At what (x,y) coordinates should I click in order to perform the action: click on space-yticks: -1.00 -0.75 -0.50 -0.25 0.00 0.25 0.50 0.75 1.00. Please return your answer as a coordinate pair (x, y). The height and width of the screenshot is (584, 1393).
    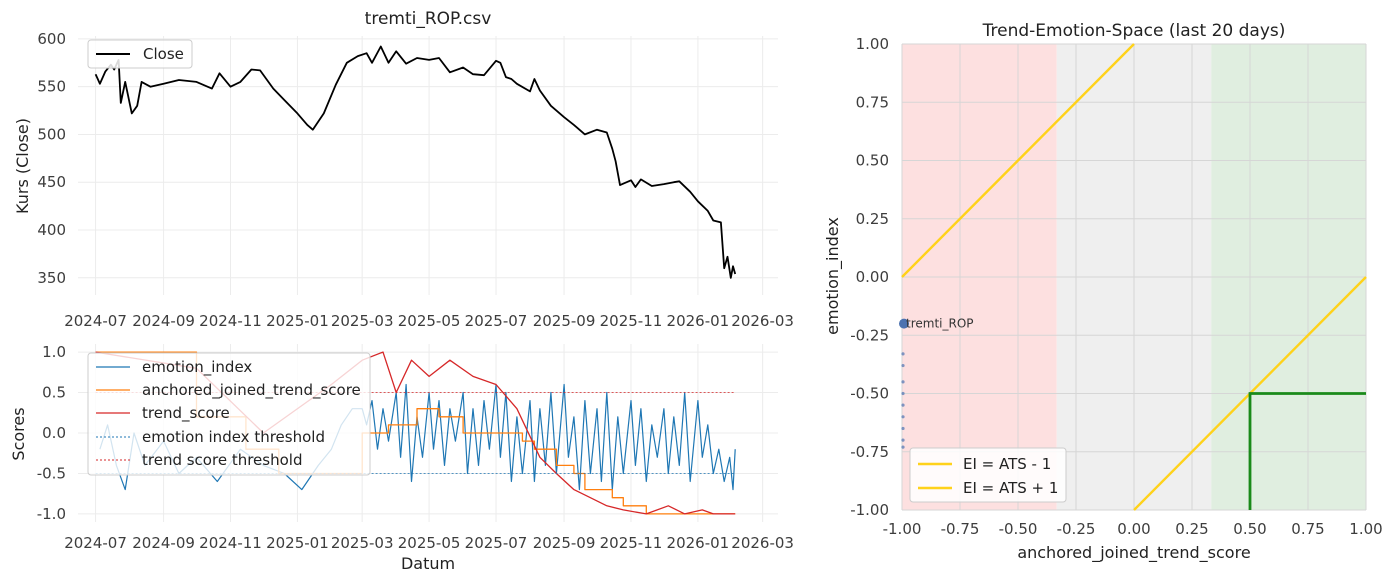
    Looking at the image, I should click on (869, 277).